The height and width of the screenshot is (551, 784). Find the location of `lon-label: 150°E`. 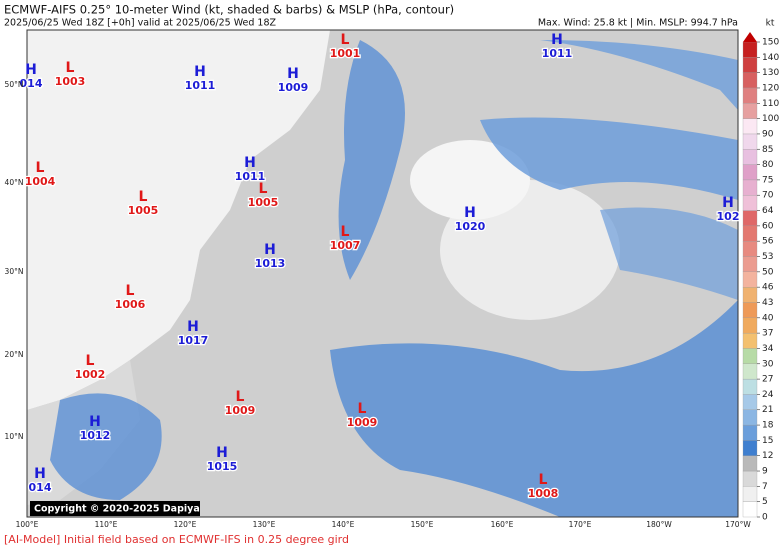

lon-label: 150°E is located at coordinates (422, 524).